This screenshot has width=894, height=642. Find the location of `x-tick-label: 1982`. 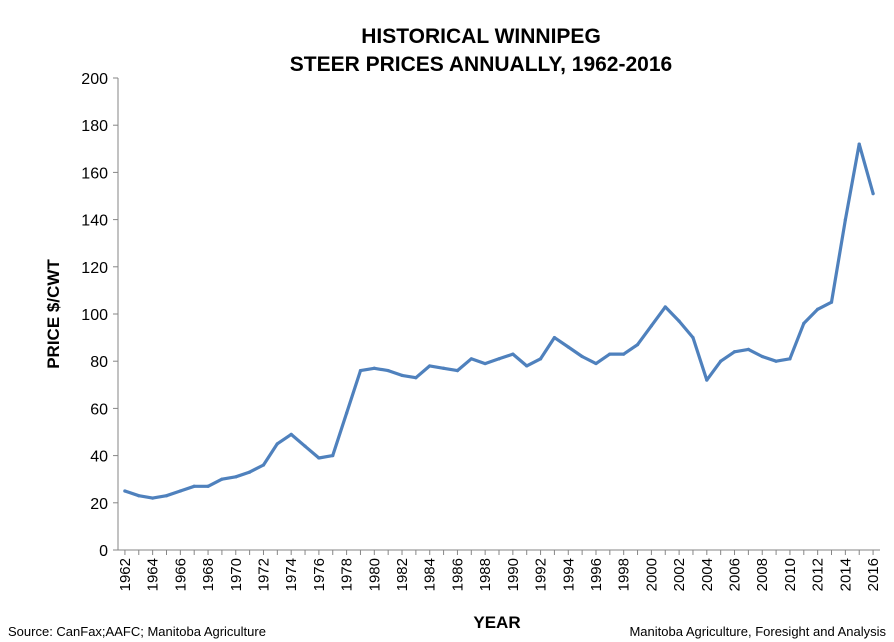

x-tick-label: 1982 is located at coordinates (402, 574).